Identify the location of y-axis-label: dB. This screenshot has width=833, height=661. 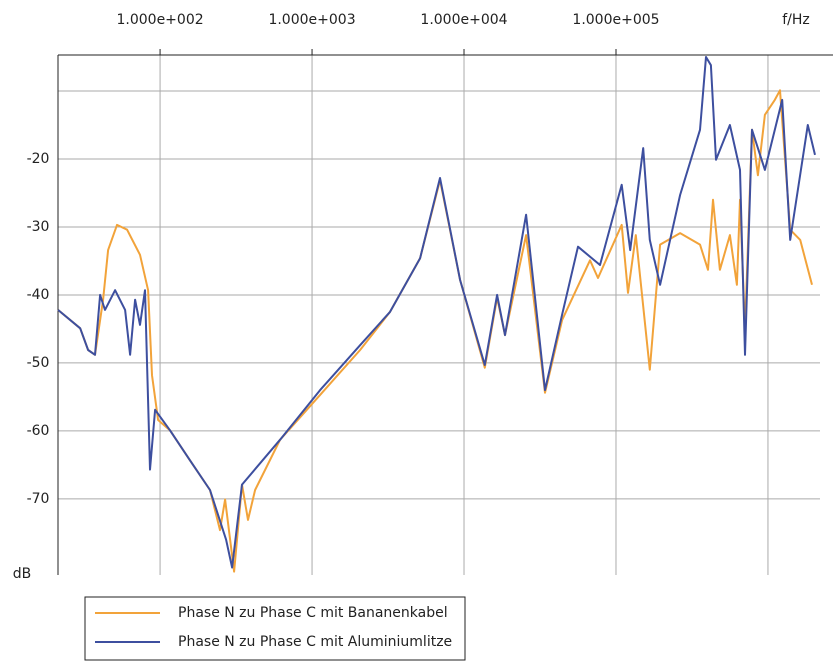
(22, 574).